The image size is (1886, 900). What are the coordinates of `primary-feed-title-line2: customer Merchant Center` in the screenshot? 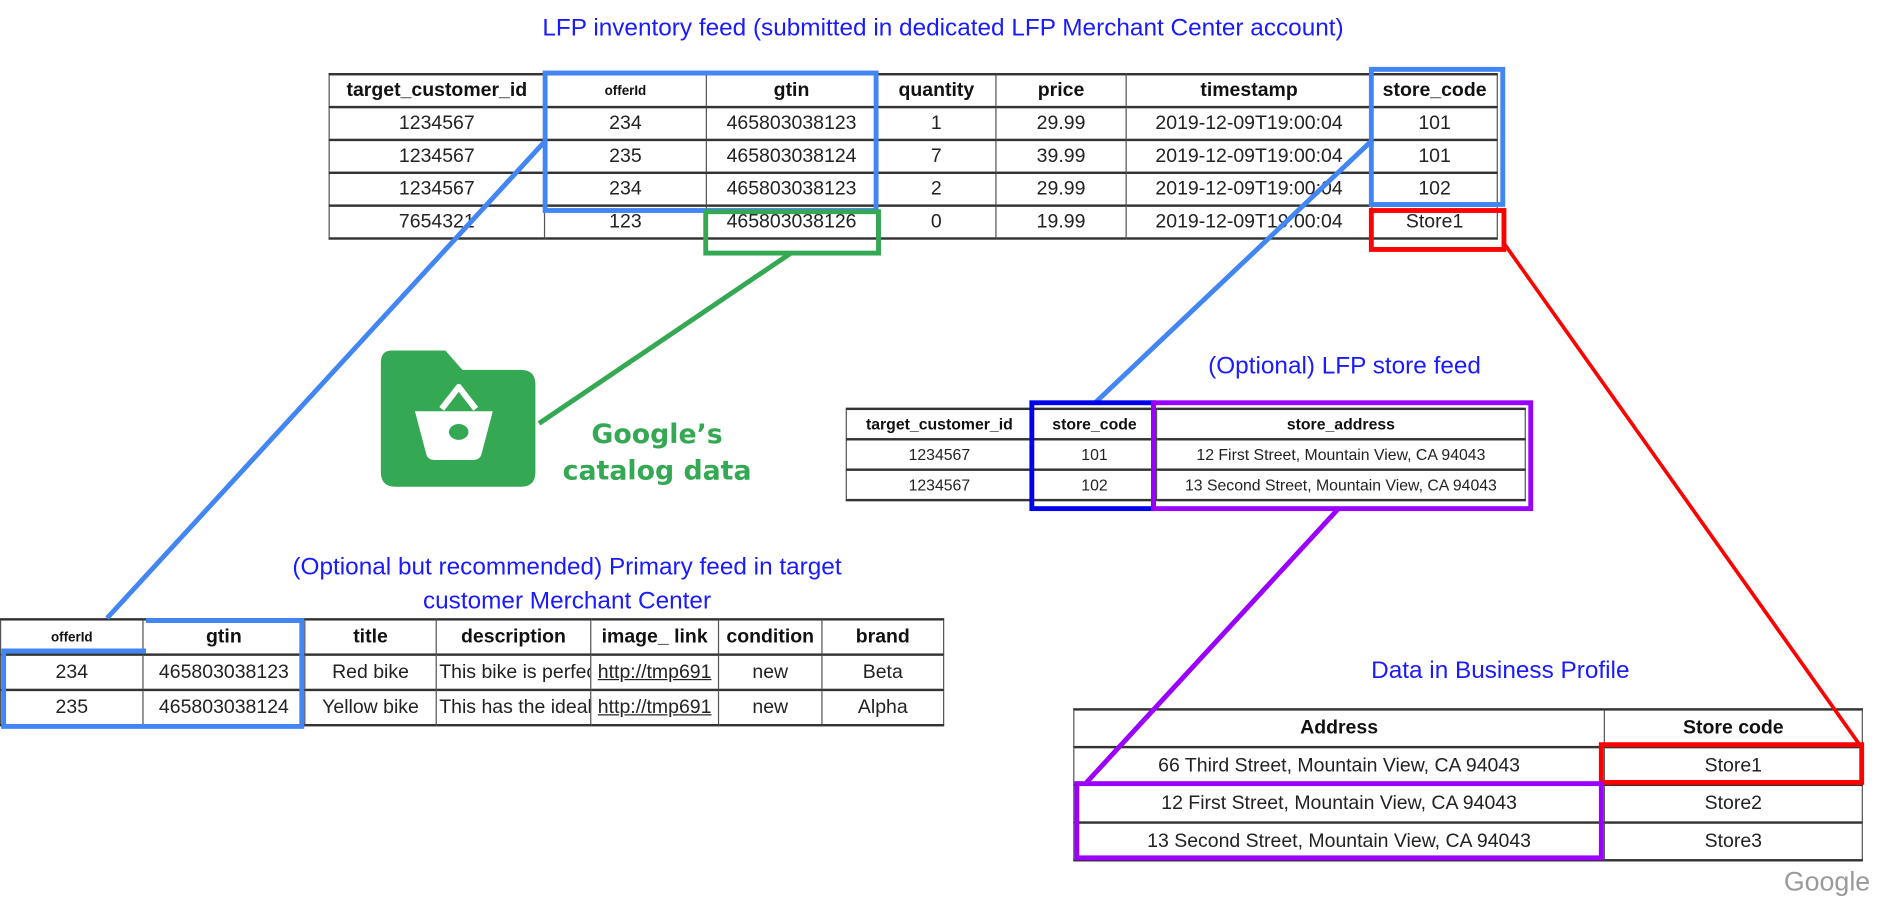 It's located at (567, 601).